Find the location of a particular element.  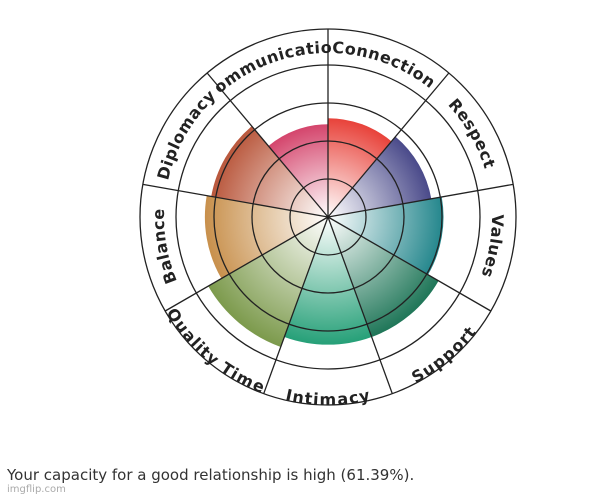

category-label: Diplomacy is located at coordinates (186, 134).